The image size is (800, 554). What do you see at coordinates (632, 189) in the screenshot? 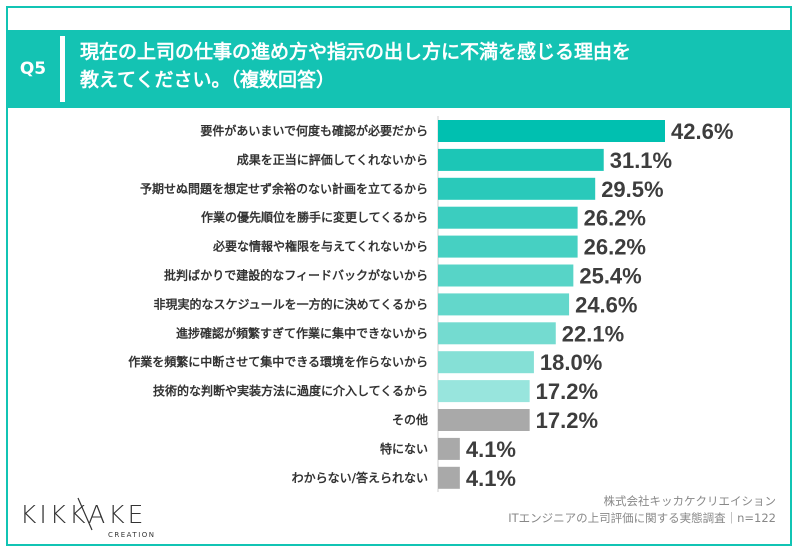
I see `value-label: 29.5%` at bounding box center [632, 189].